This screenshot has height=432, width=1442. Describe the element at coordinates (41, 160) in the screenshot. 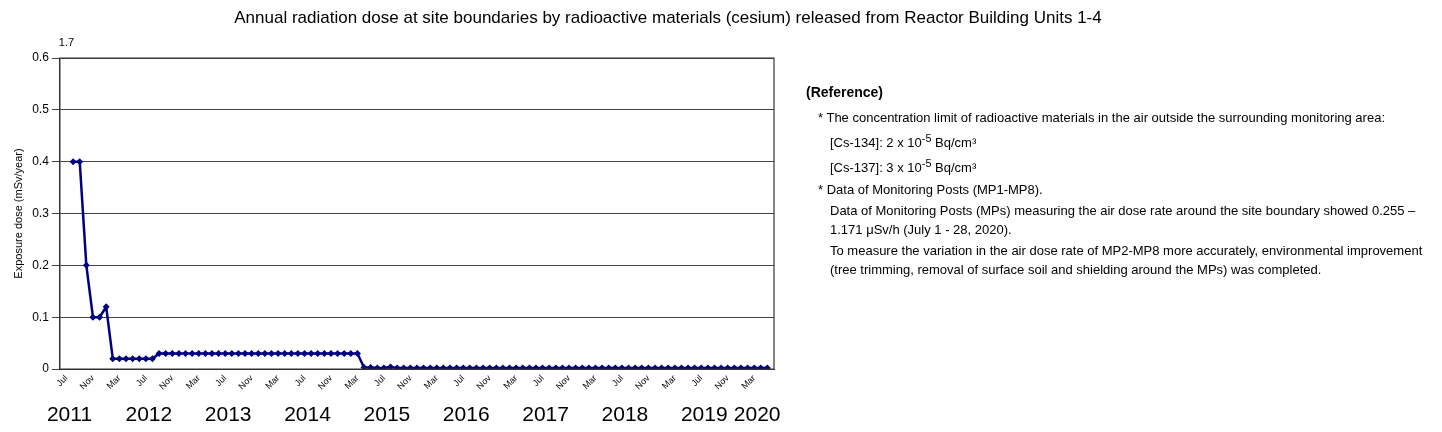

I see `y-tick-label: 0.4` at that location.